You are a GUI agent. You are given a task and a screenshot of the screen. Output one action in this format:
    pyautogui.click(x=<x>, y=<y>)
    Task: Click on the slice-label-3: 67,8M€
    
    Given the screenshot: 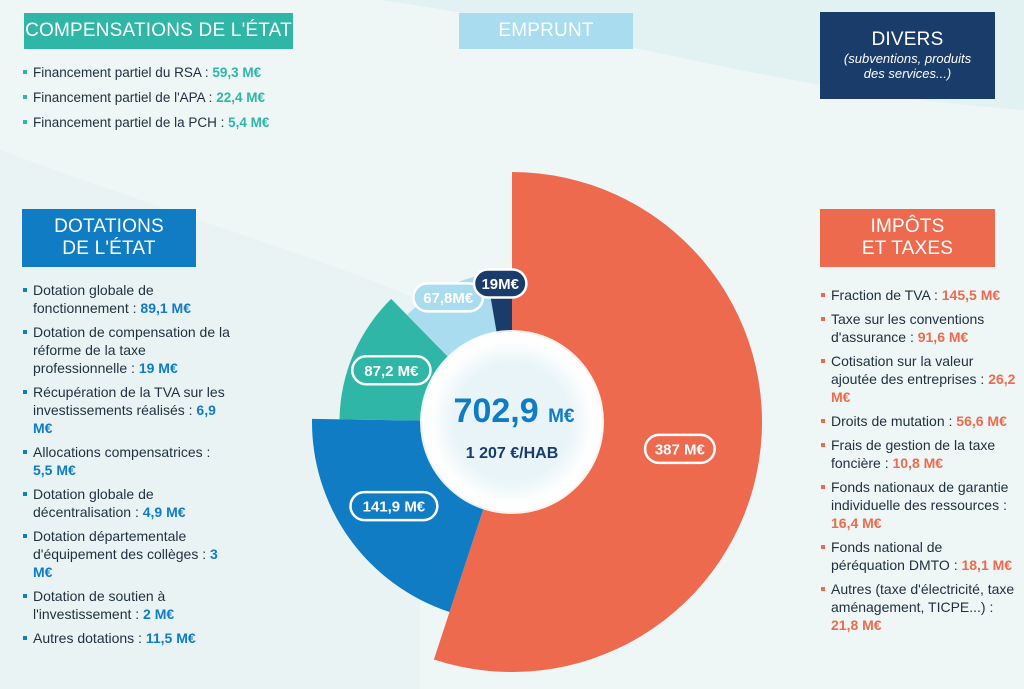 What is the action you would take?
    pyautogui.click(x=448, y=297)
    